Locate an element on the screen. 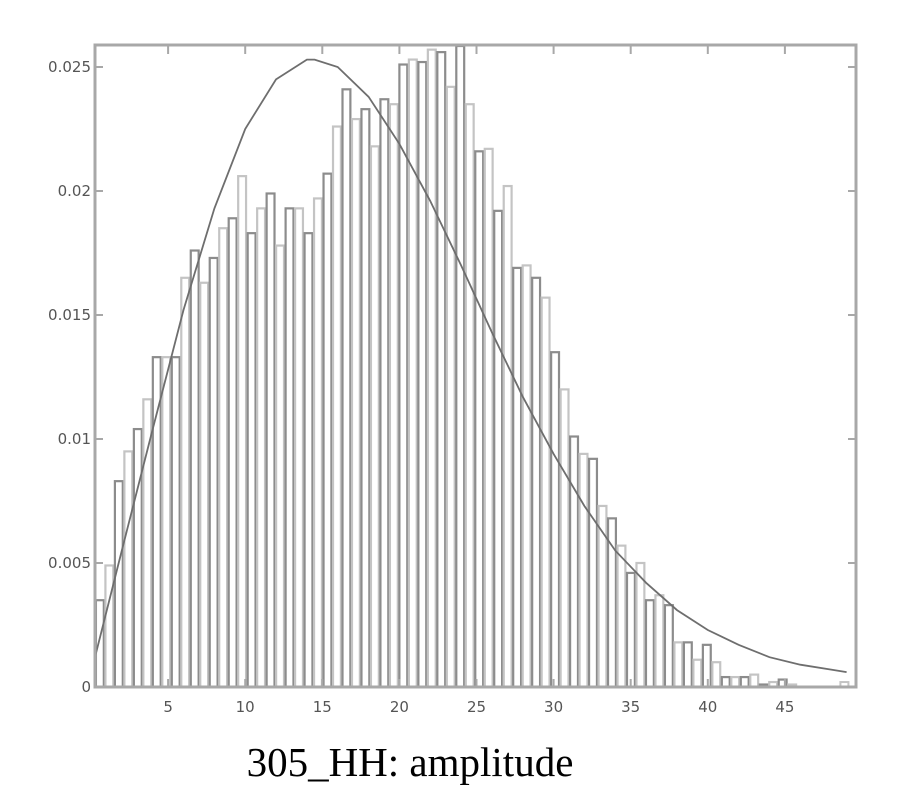 The height and width of the screenshot is (805, 900). x-tick-label: 45 is located at coordinates (784, 707).